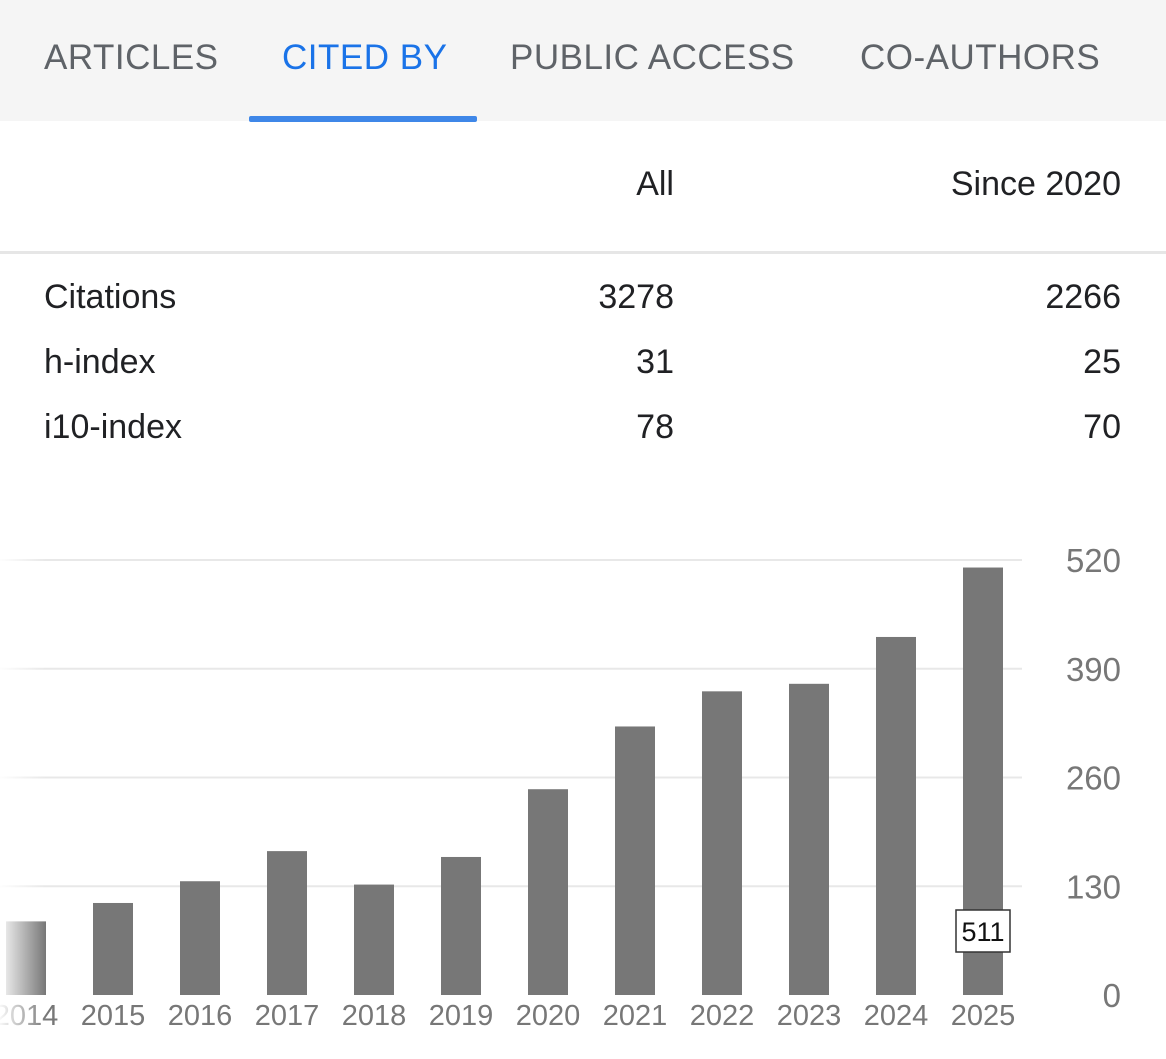 The height and width of the screenshot is (1059, 1166). I want to click on stat-value-since: 2266, so click(1083, 297).